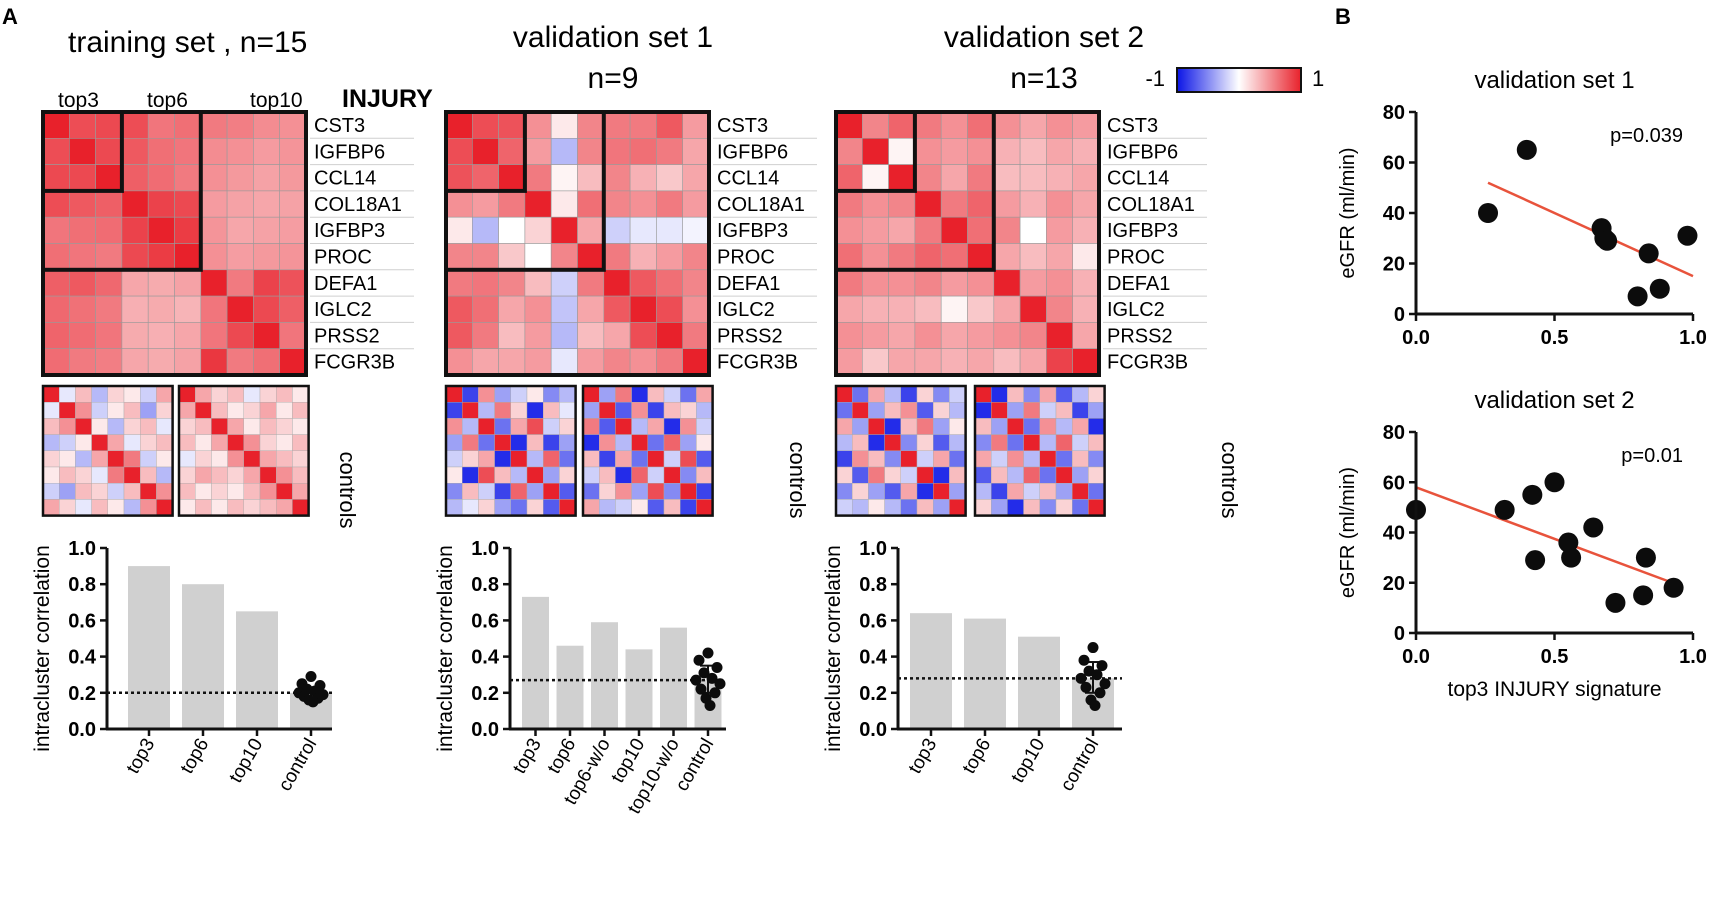 The height and width of the screenshot is (917, 1713). I want to click on controls-label: controls, so click(1229, 479).